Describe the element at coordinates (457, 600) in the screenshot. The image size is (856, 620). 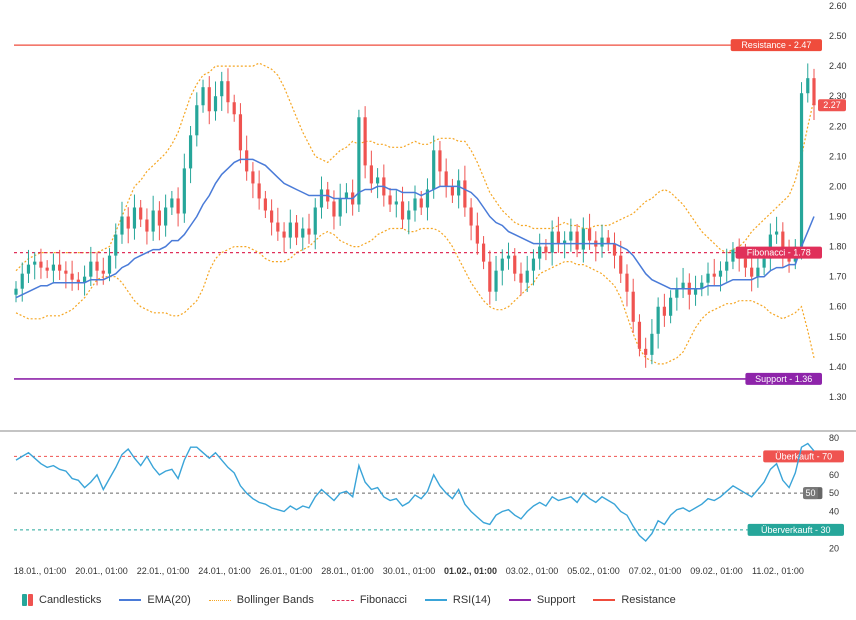
I see `legend-item-rsi: RSI(14)` at that location.